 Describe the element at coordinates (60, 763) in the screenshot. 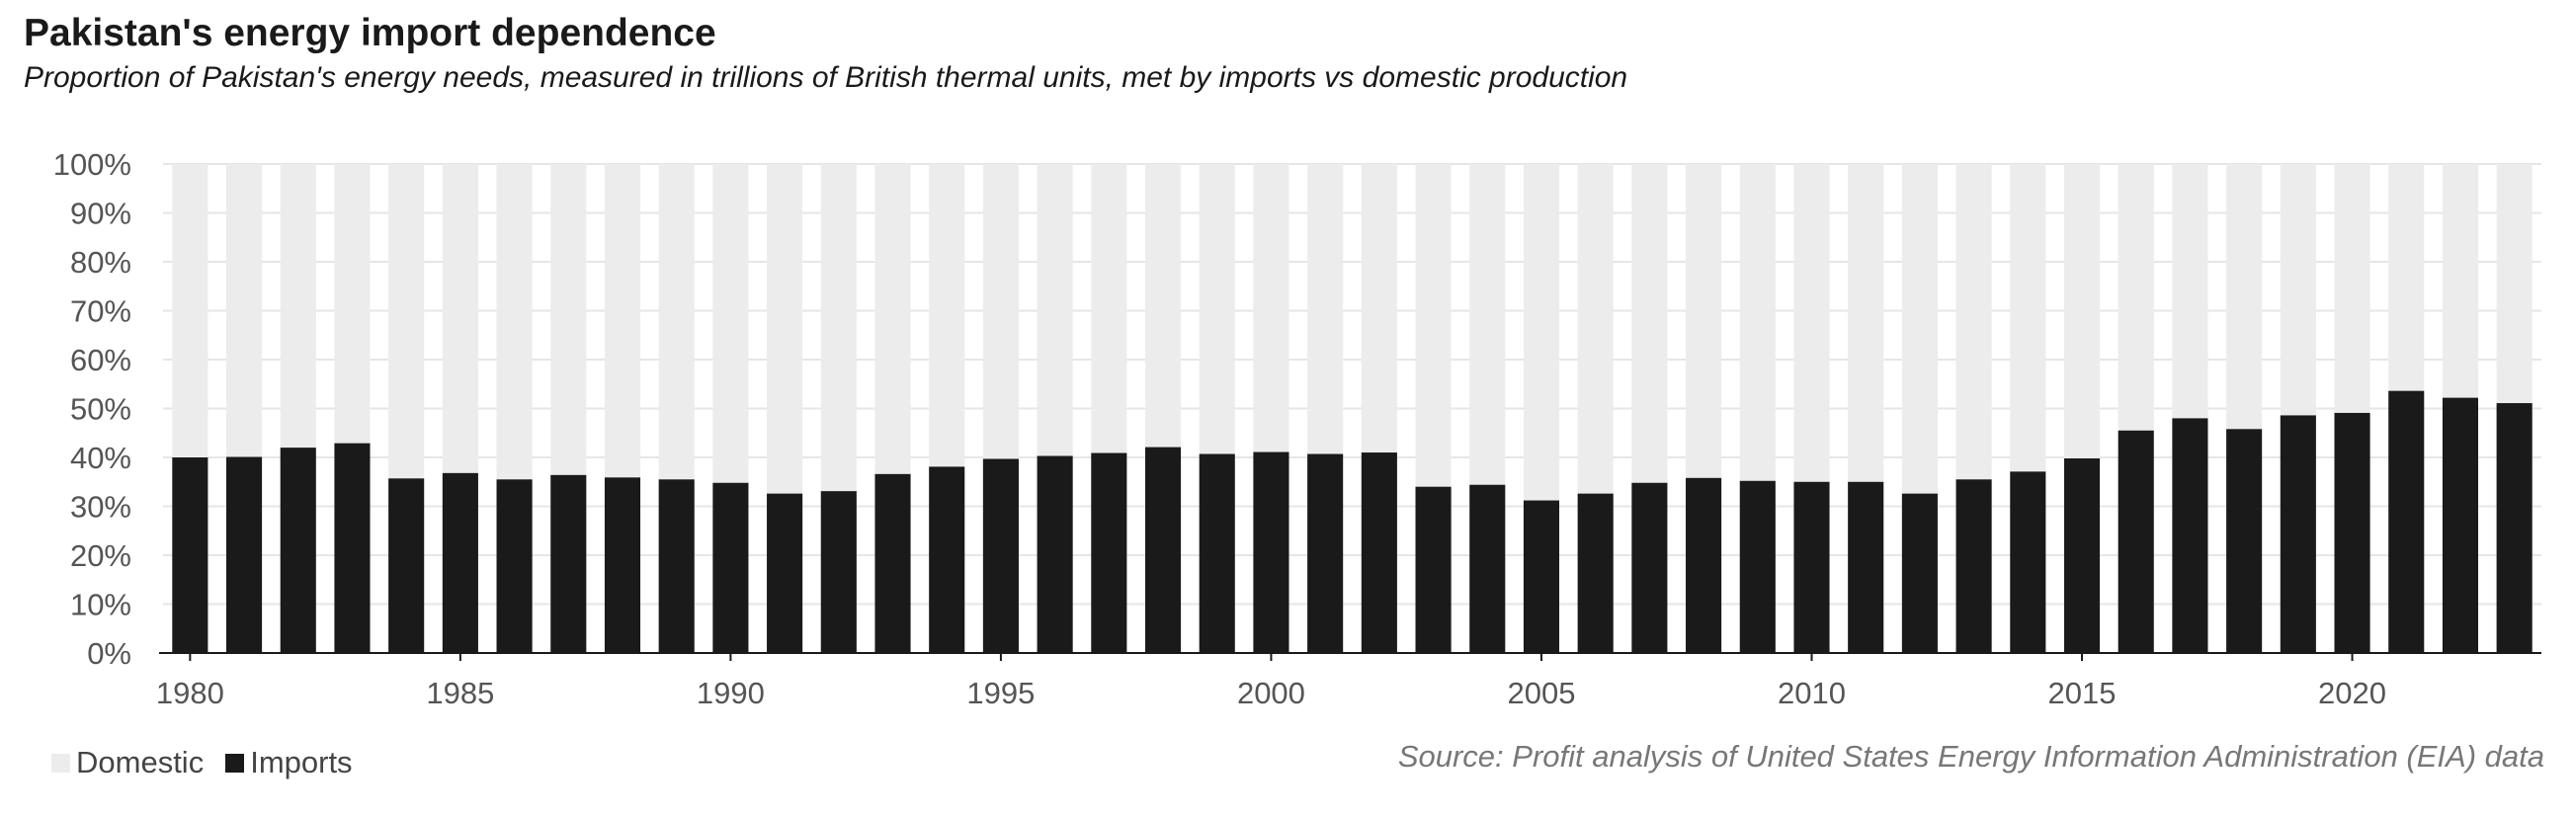

I see `legend-swatch-domestic` at that location.